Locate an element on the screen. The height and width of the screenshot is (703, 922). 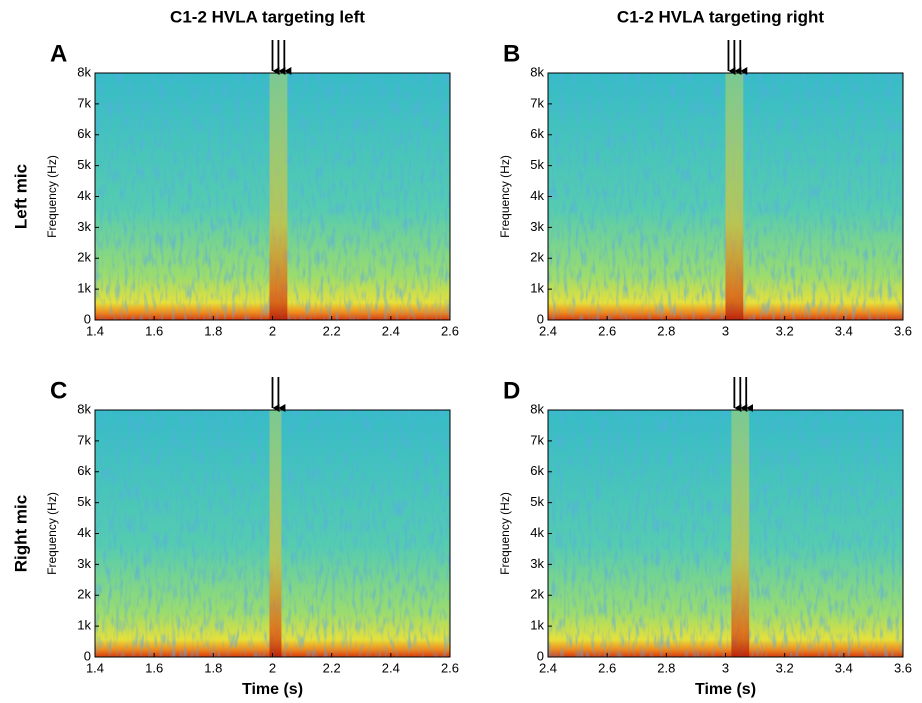
panel-label: A is located at coordinates (58, 53).